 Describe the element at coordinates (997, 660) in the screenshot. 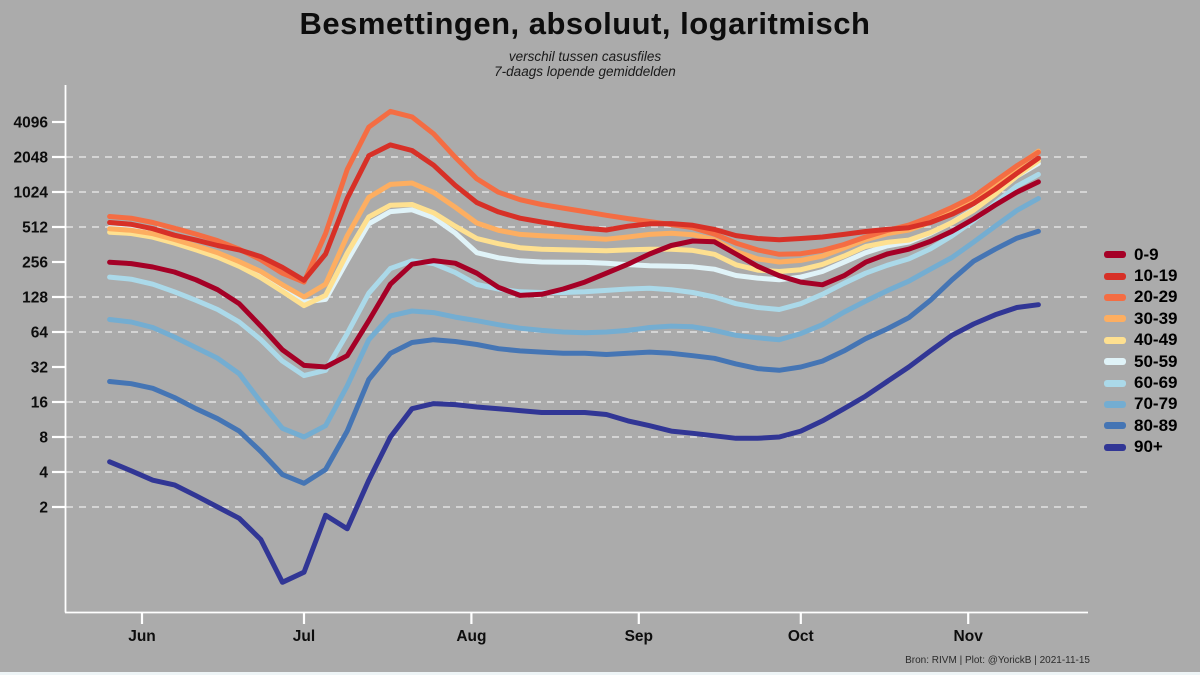

I see `attribution: Bron: RIVM | Plot: @YorickB | 2021-11-15` at that location.